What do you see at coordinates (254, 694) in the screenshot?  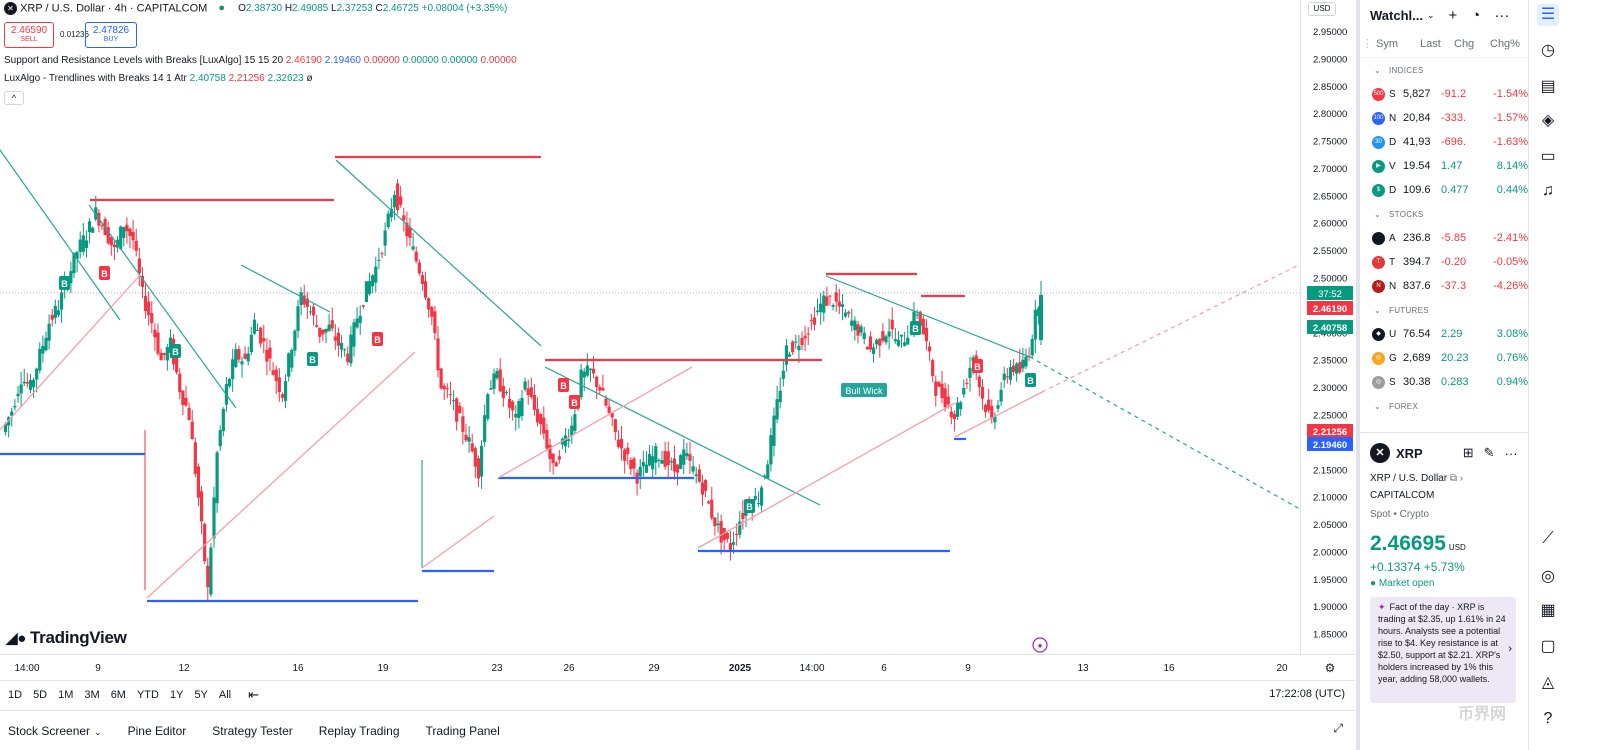 I see `goto-date-icon: ⇤` at bounding box center [254, 694].